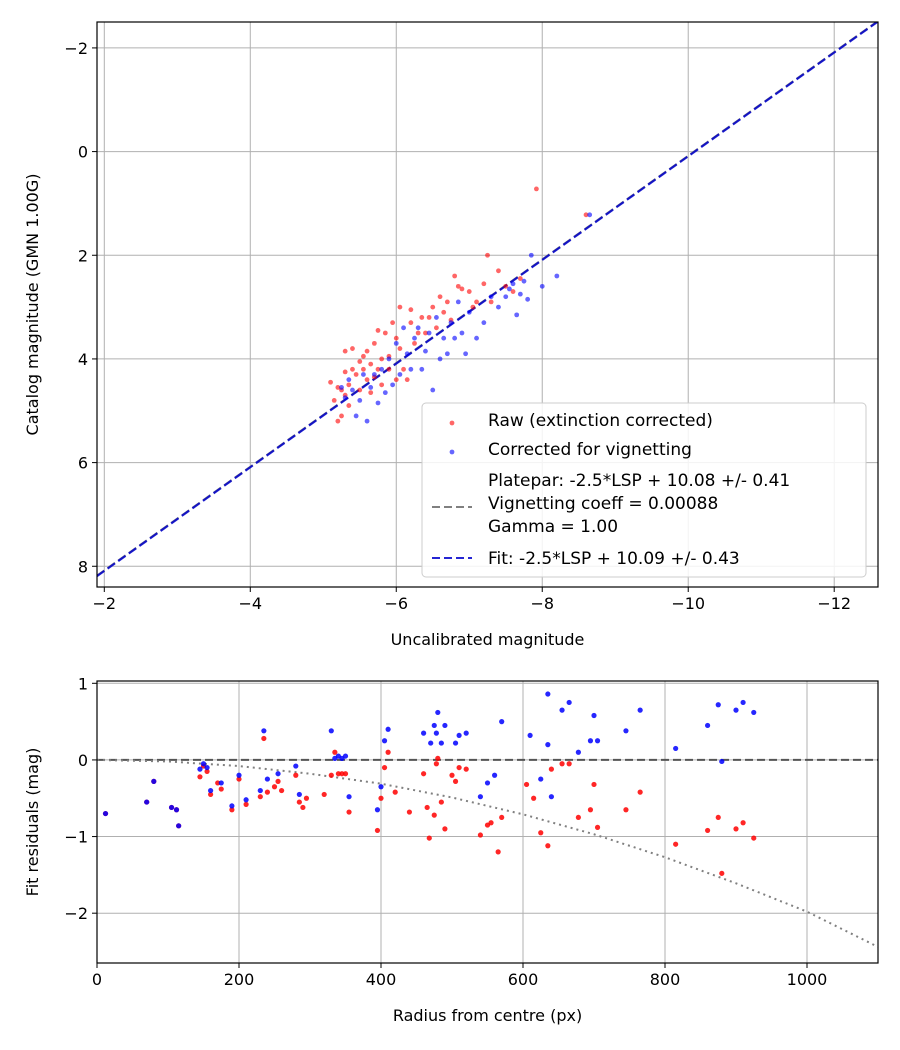  Describe the element at coordinates (76, 913) in the screenshot. I see `y-tick-label: −2` at that location.